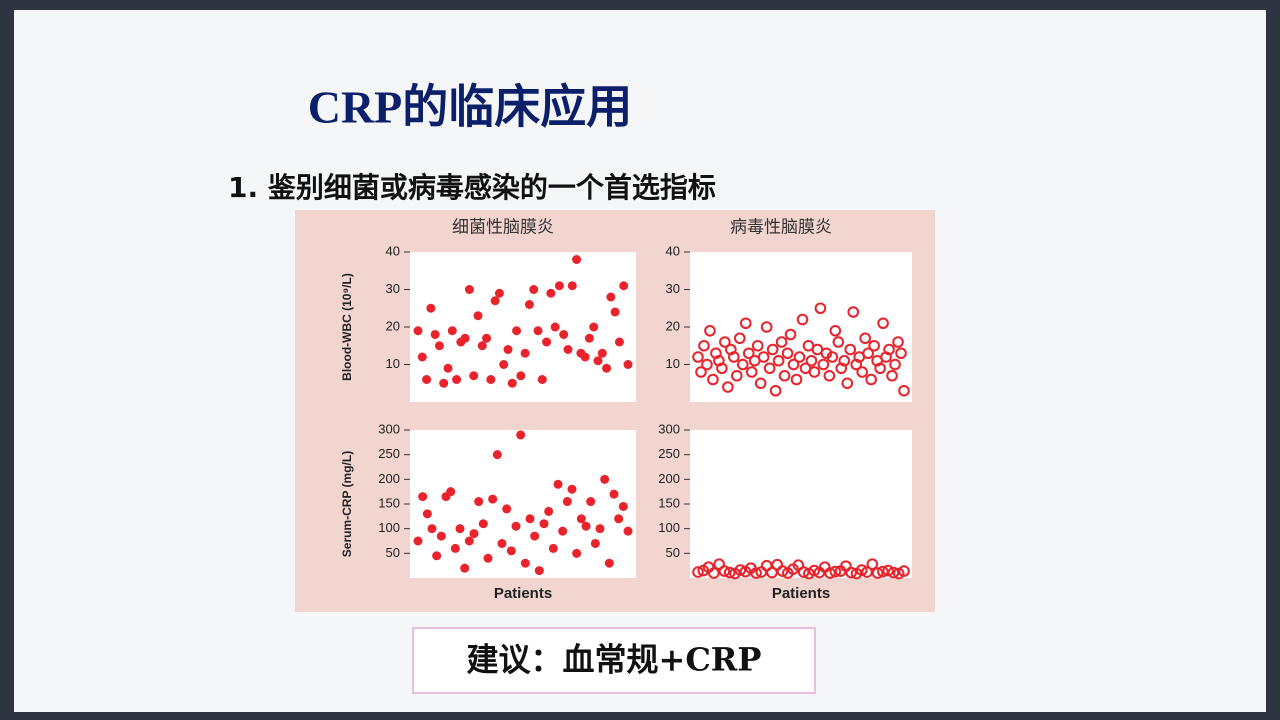 The width and height of the screenshot is (1280, 720). I want to click on y-tick-label: 300, so click(389, 428).